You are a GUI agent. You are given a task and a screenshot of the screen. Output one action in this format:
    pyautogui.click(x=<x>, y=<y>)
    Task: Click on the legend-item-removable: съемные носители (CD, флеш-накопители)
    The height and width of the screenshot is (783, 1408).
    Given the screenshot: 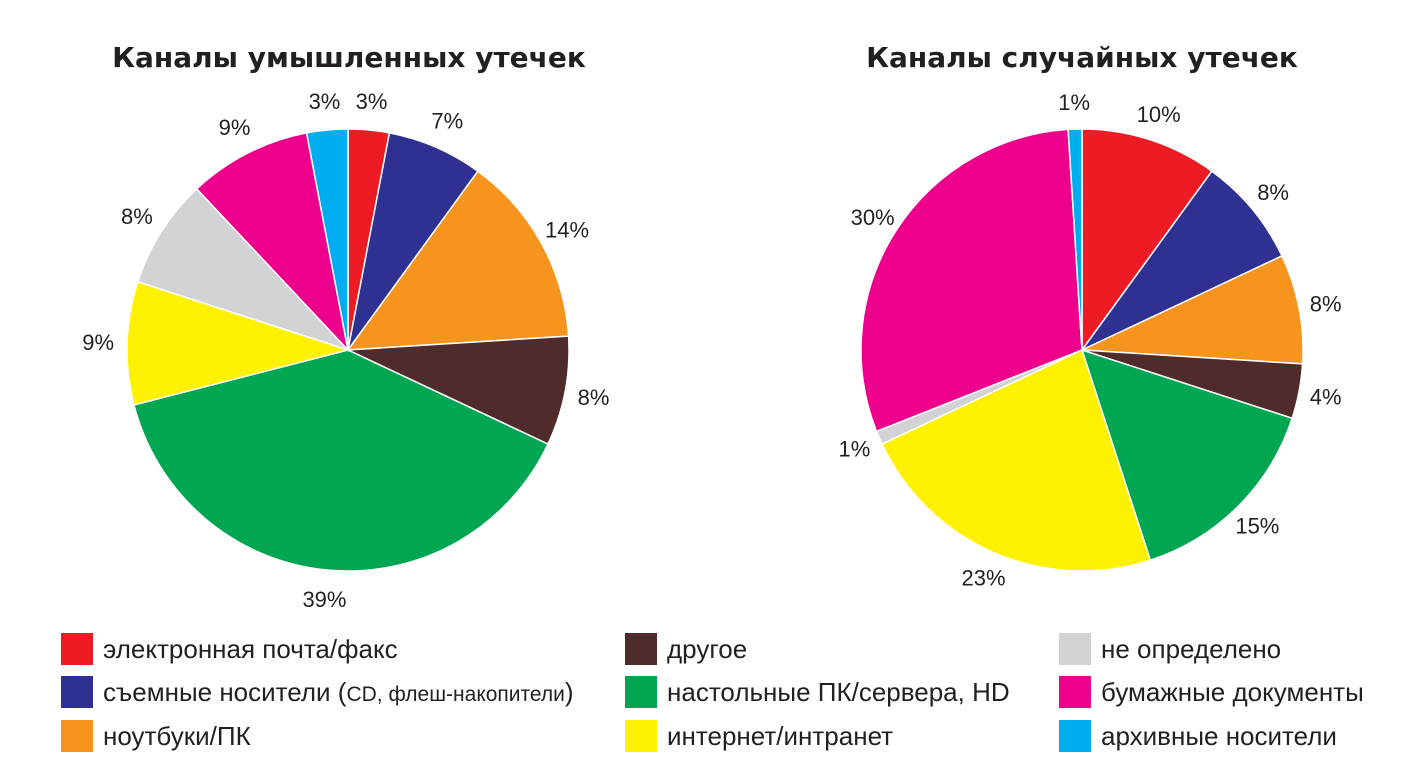 What is the action you would take?
    pyautogui.click(x=317, y=692)
    